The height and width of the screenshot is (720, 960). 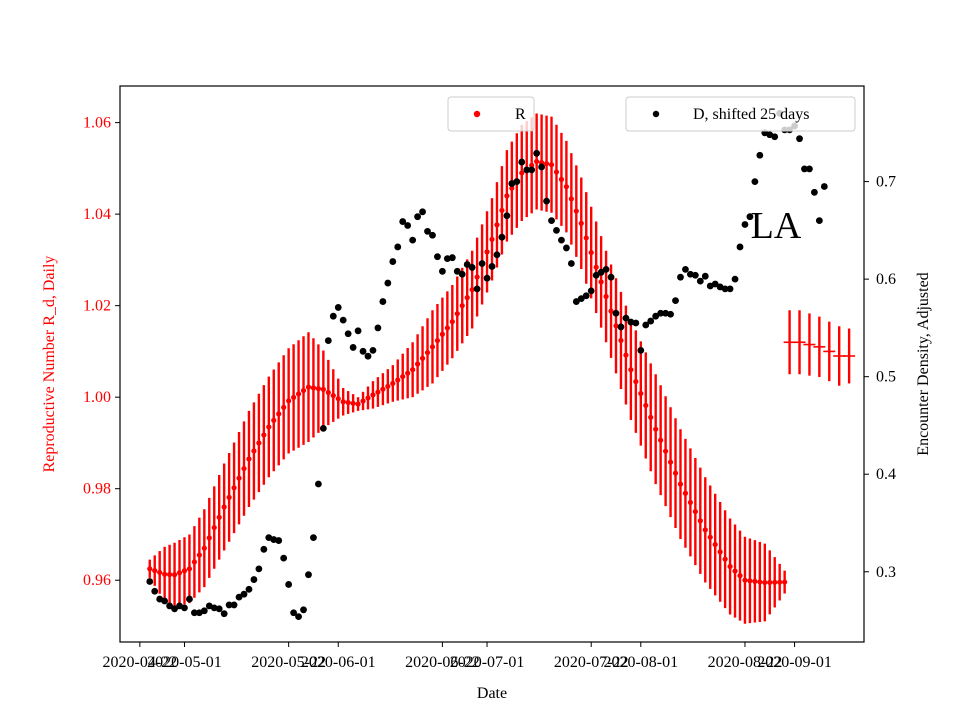 What do you see at coordinates (745, 662) in the screenshot?
I see `x-tick-label-8: 2020-08-22` at bounding box center [745, 662].